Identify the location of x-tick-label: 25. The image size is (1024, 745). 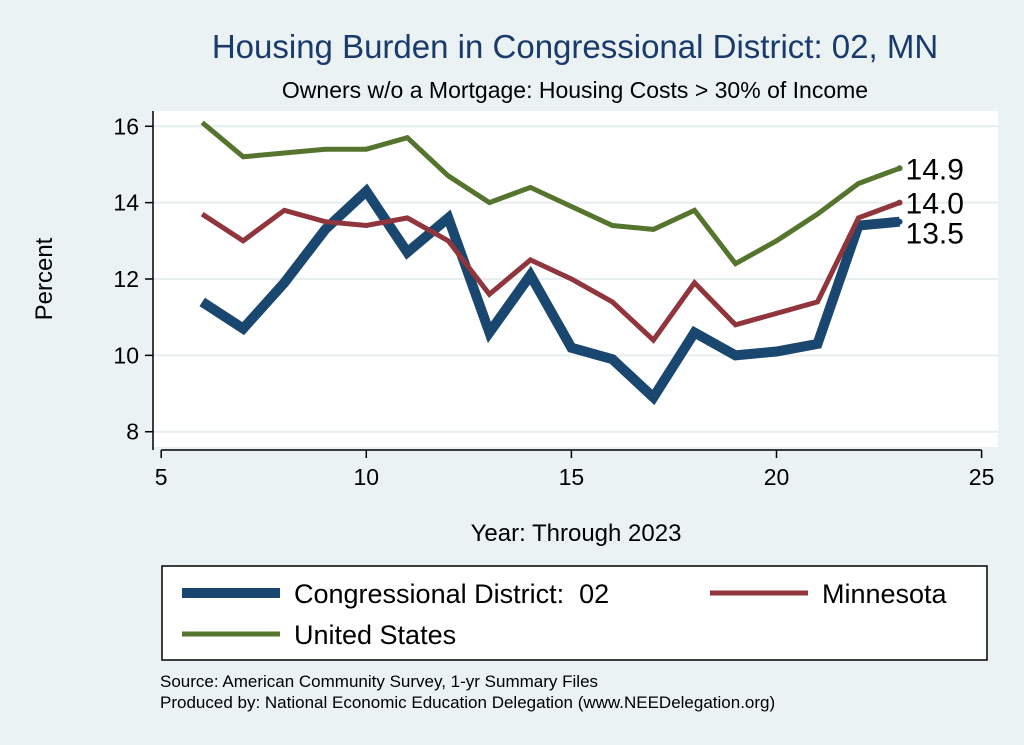
(982, 477).